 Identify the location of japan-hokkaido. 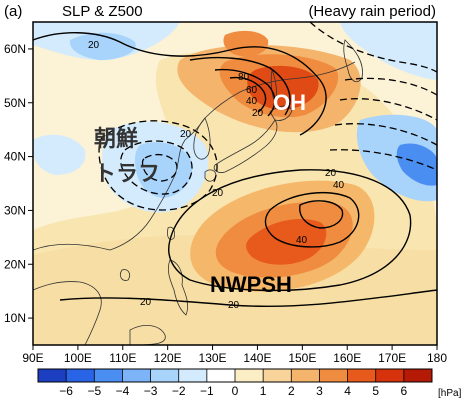
(281, 113).